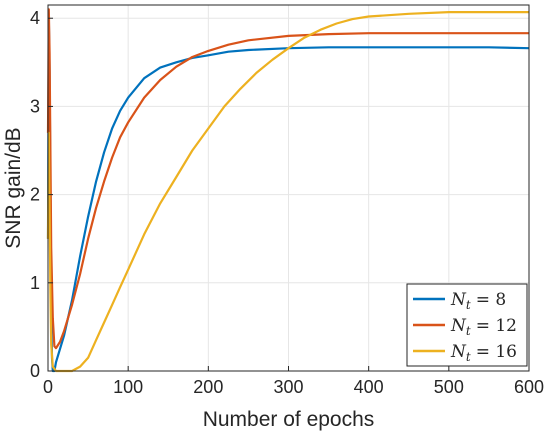 The width and height of the screenshot is (550, 436). I want to click on legend: Nt = 8 Nt = 12 Nt = 16, so click(467, 325).